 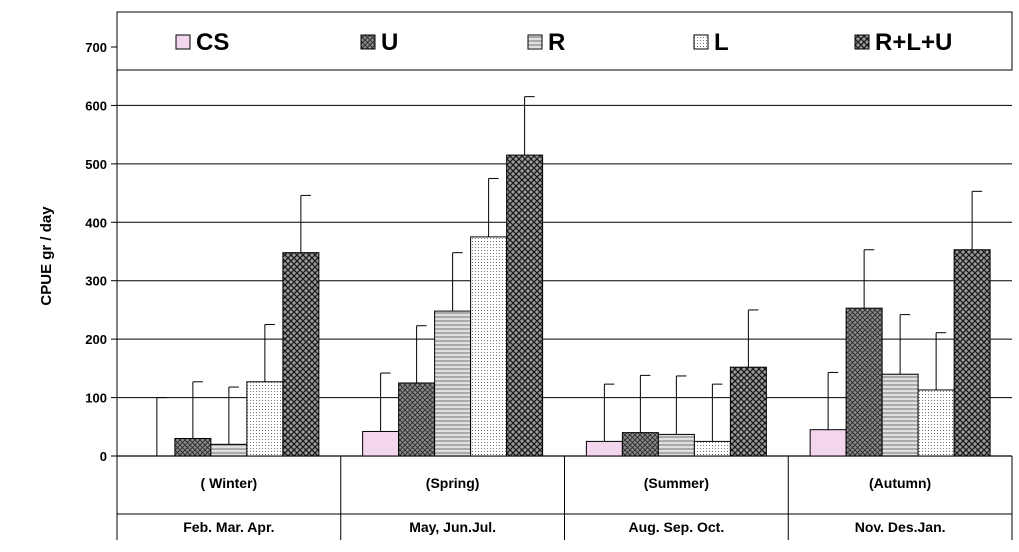 What do you see at coordinates (389, 42) in the screenshot?
I see `legend-label: U` at bounding box center [389, 42].